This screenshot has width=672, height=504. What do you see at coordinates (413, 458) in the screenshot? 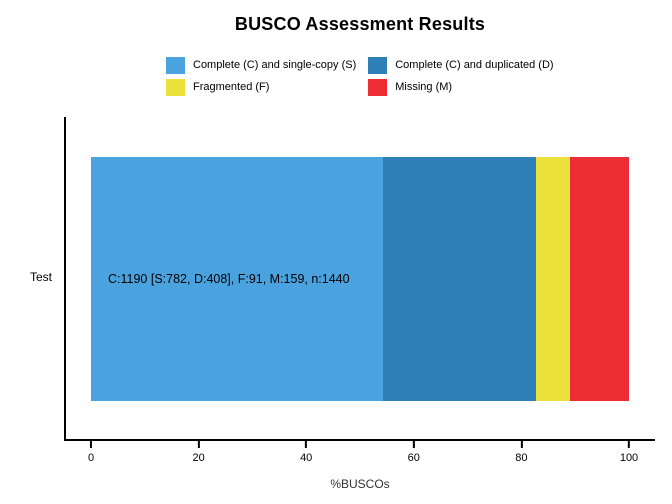
I see `tick-label: 60` at bounding box center [413, 458].